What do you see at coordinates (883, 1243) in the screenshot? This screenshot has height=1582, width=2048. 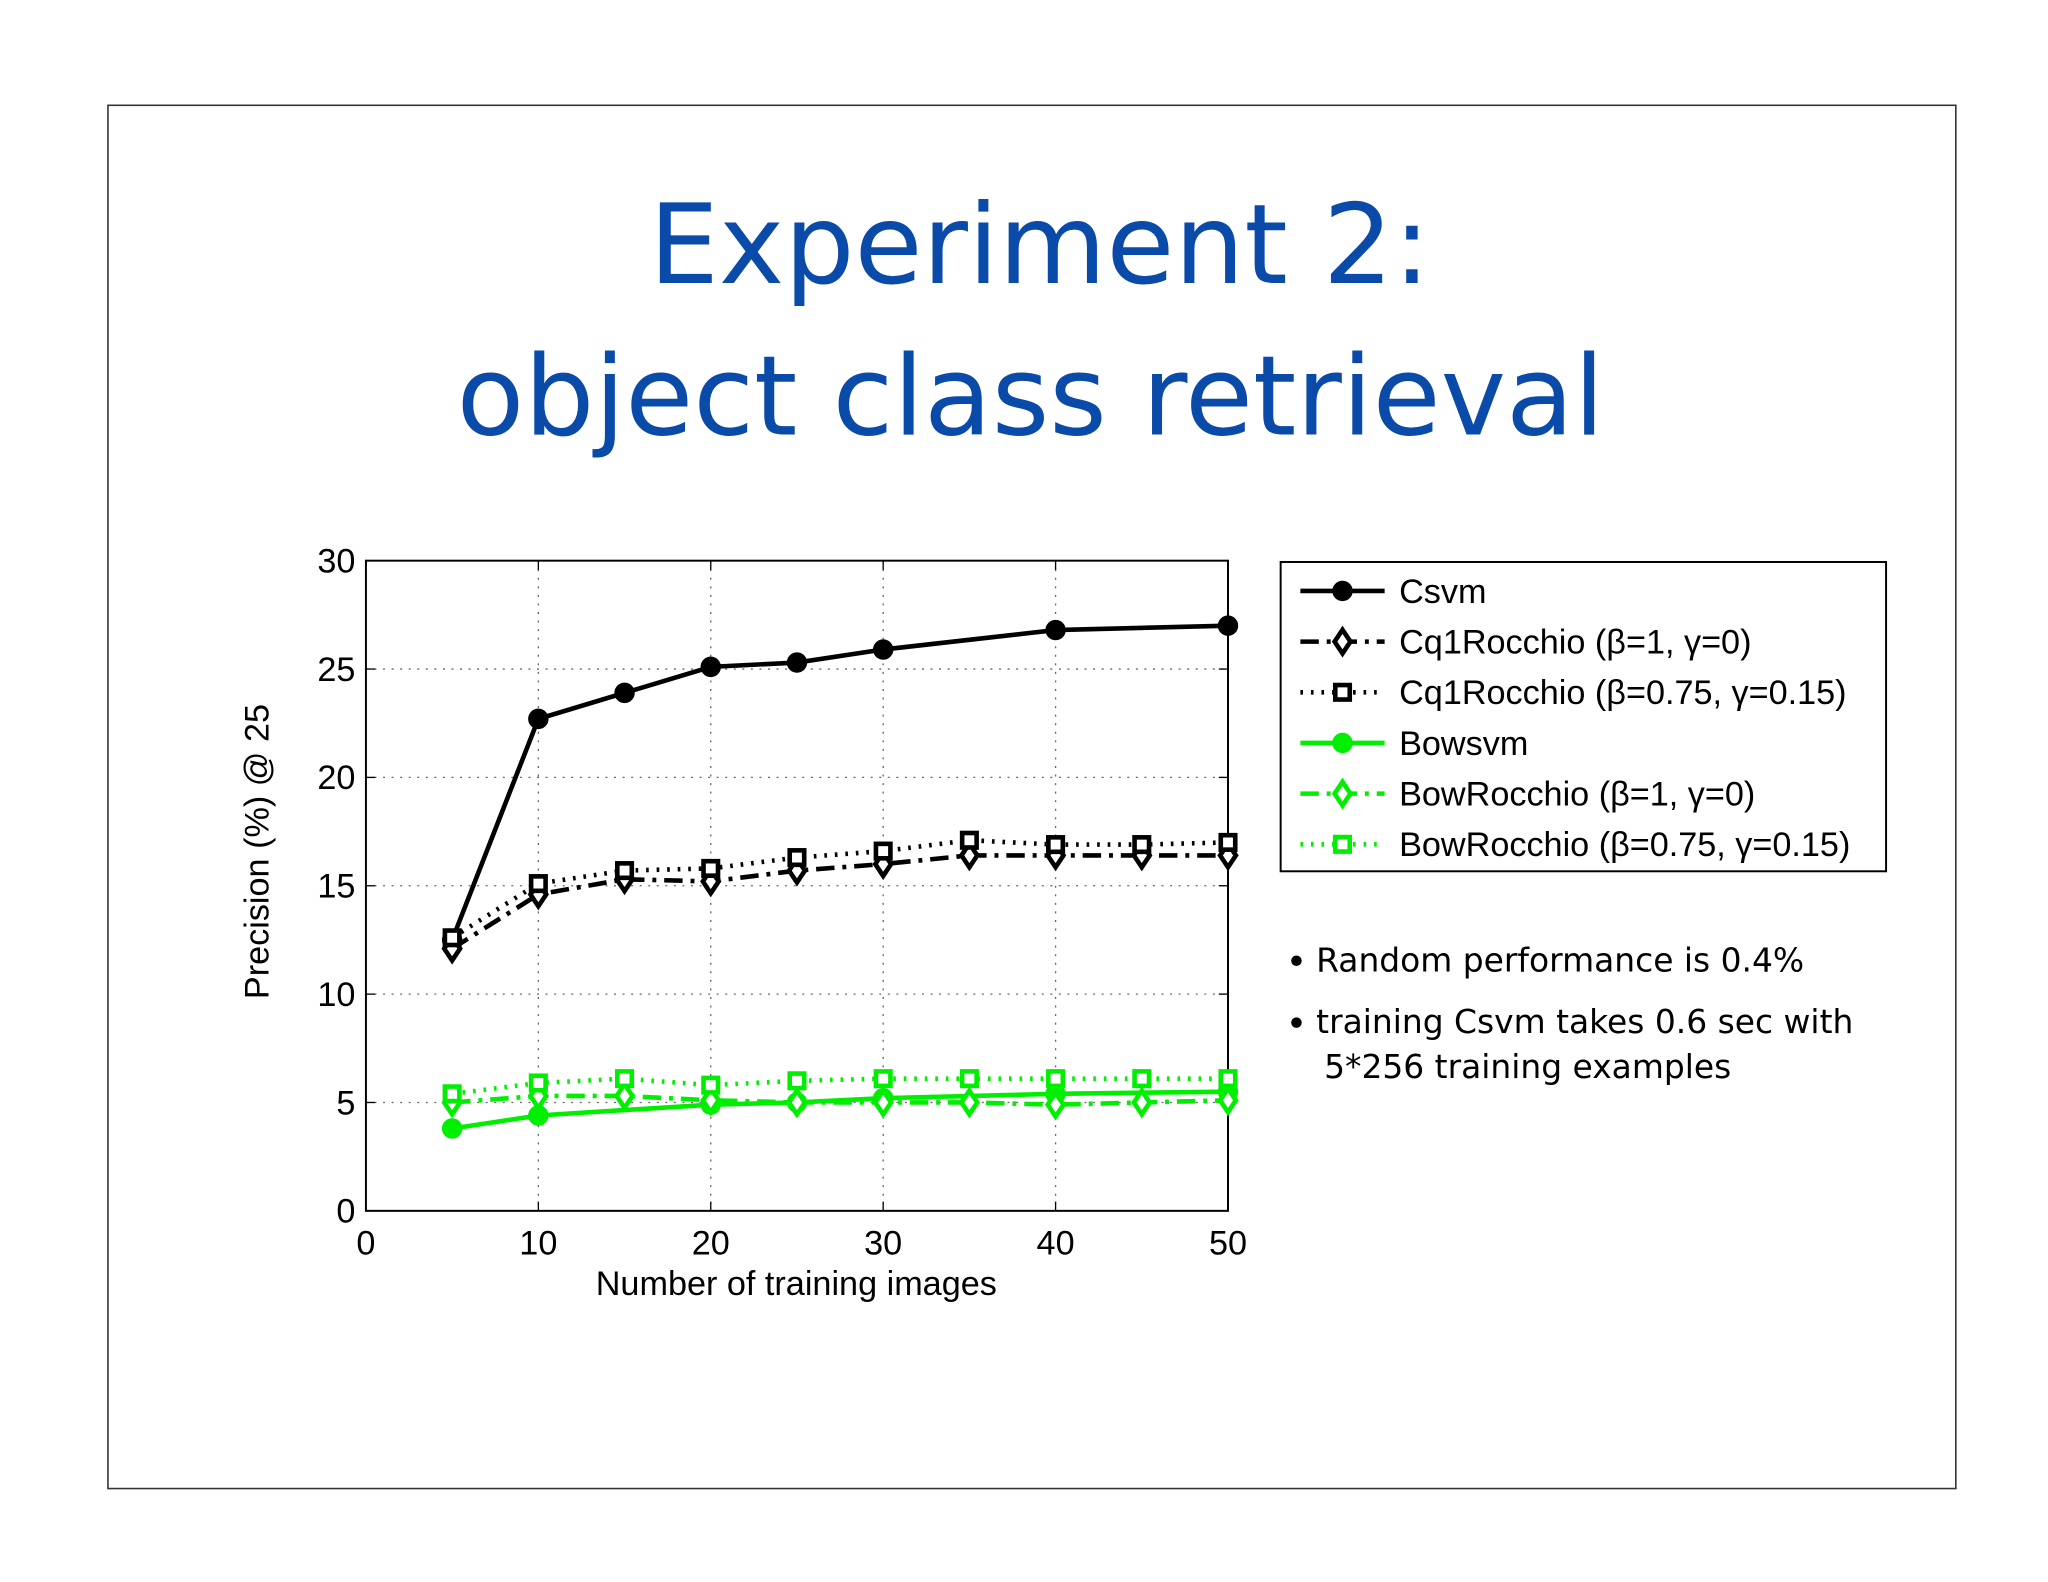 I see `x-tick-label: 30` at bounding box center [883, 1243].